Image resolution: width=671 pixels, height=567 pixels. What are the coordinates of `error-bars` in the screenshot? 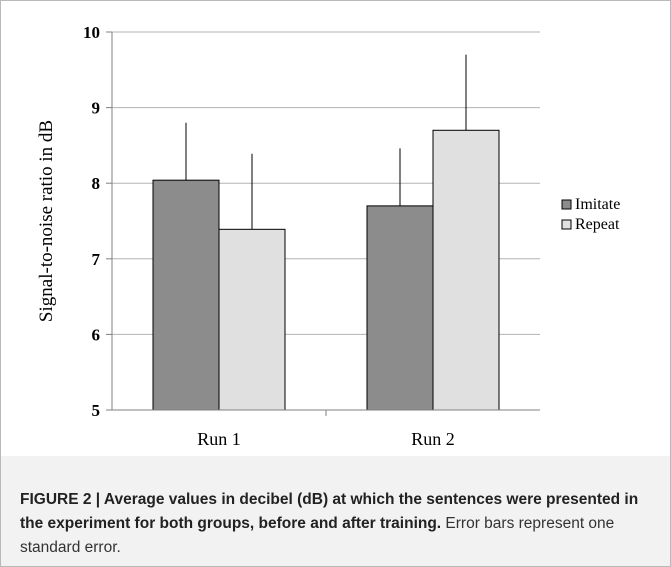 It's located at (326, 142).